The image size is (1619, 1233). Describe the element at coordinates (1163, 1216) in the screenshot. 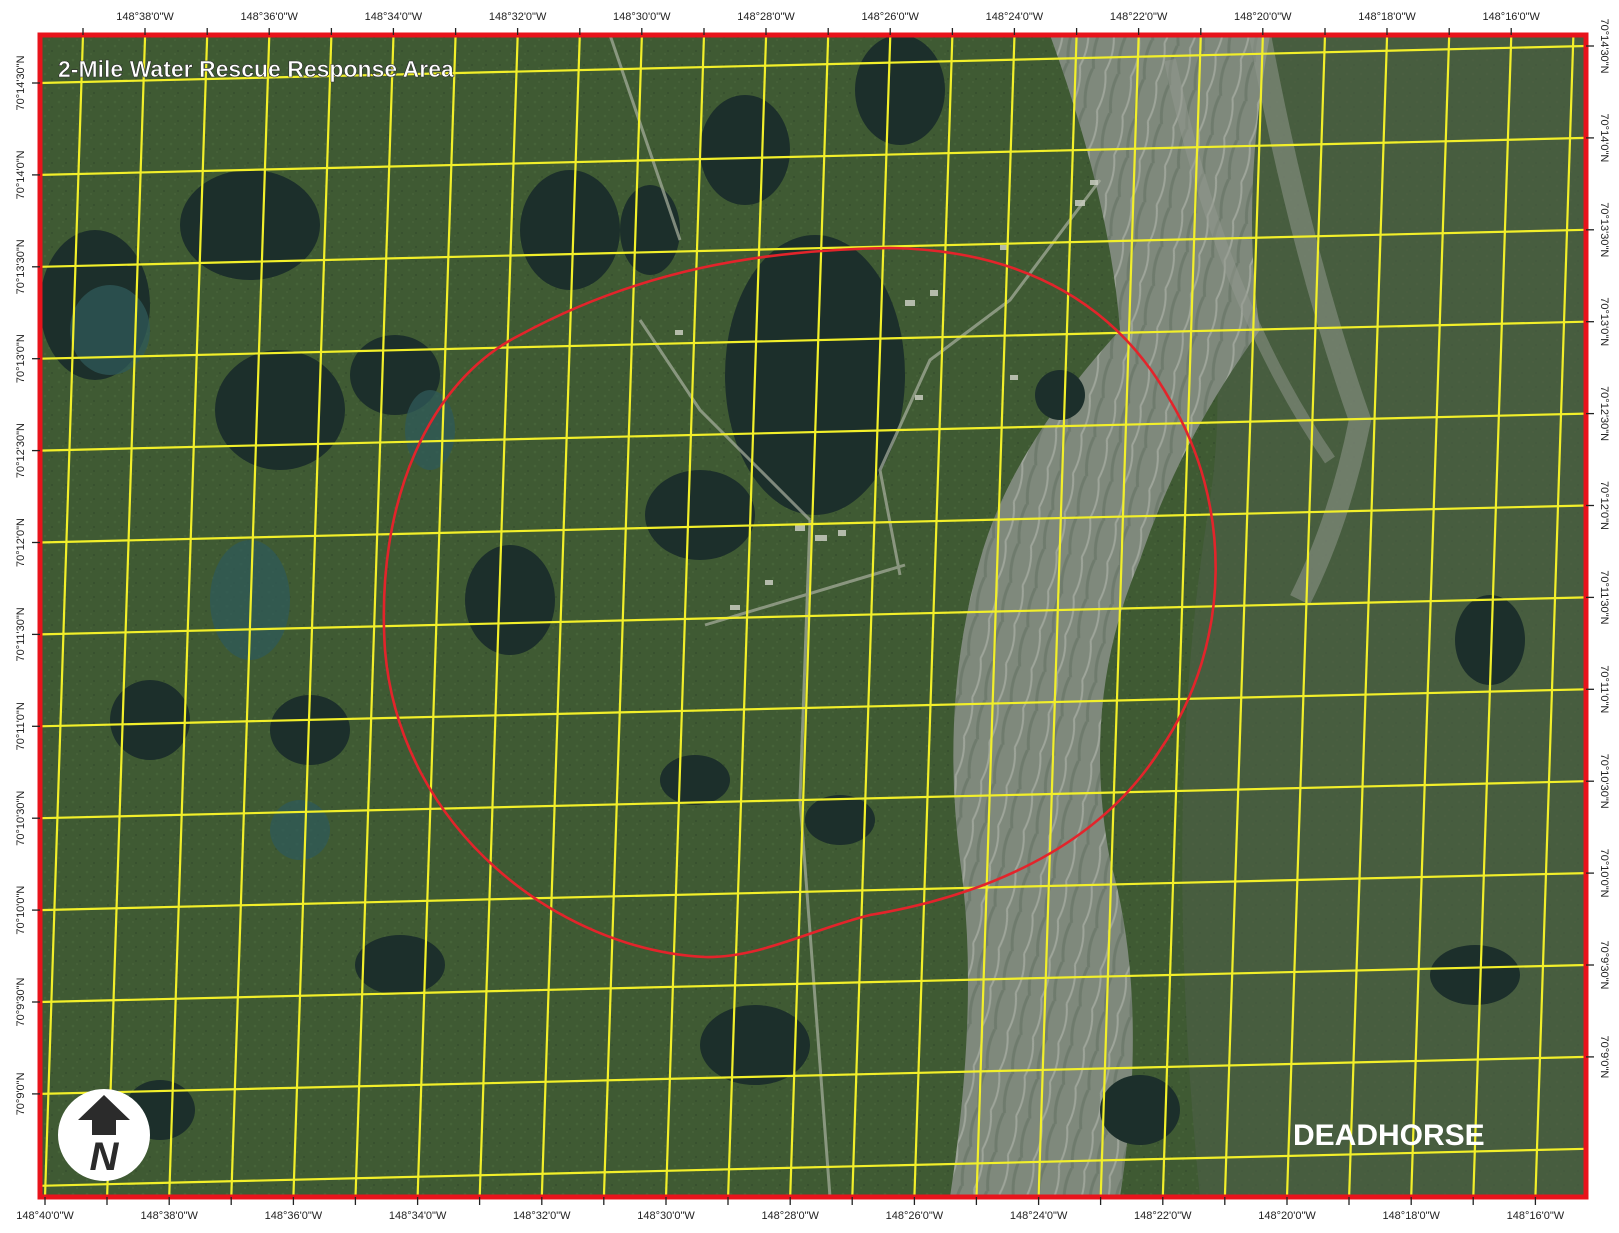

I see `longitude-label: 148°22'0"W` at that location.